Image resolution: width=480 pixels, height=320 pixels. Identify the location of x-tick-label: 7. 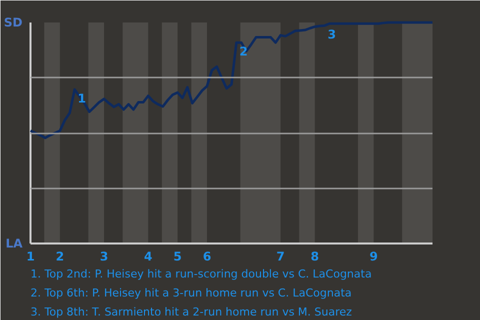
(280, 257).